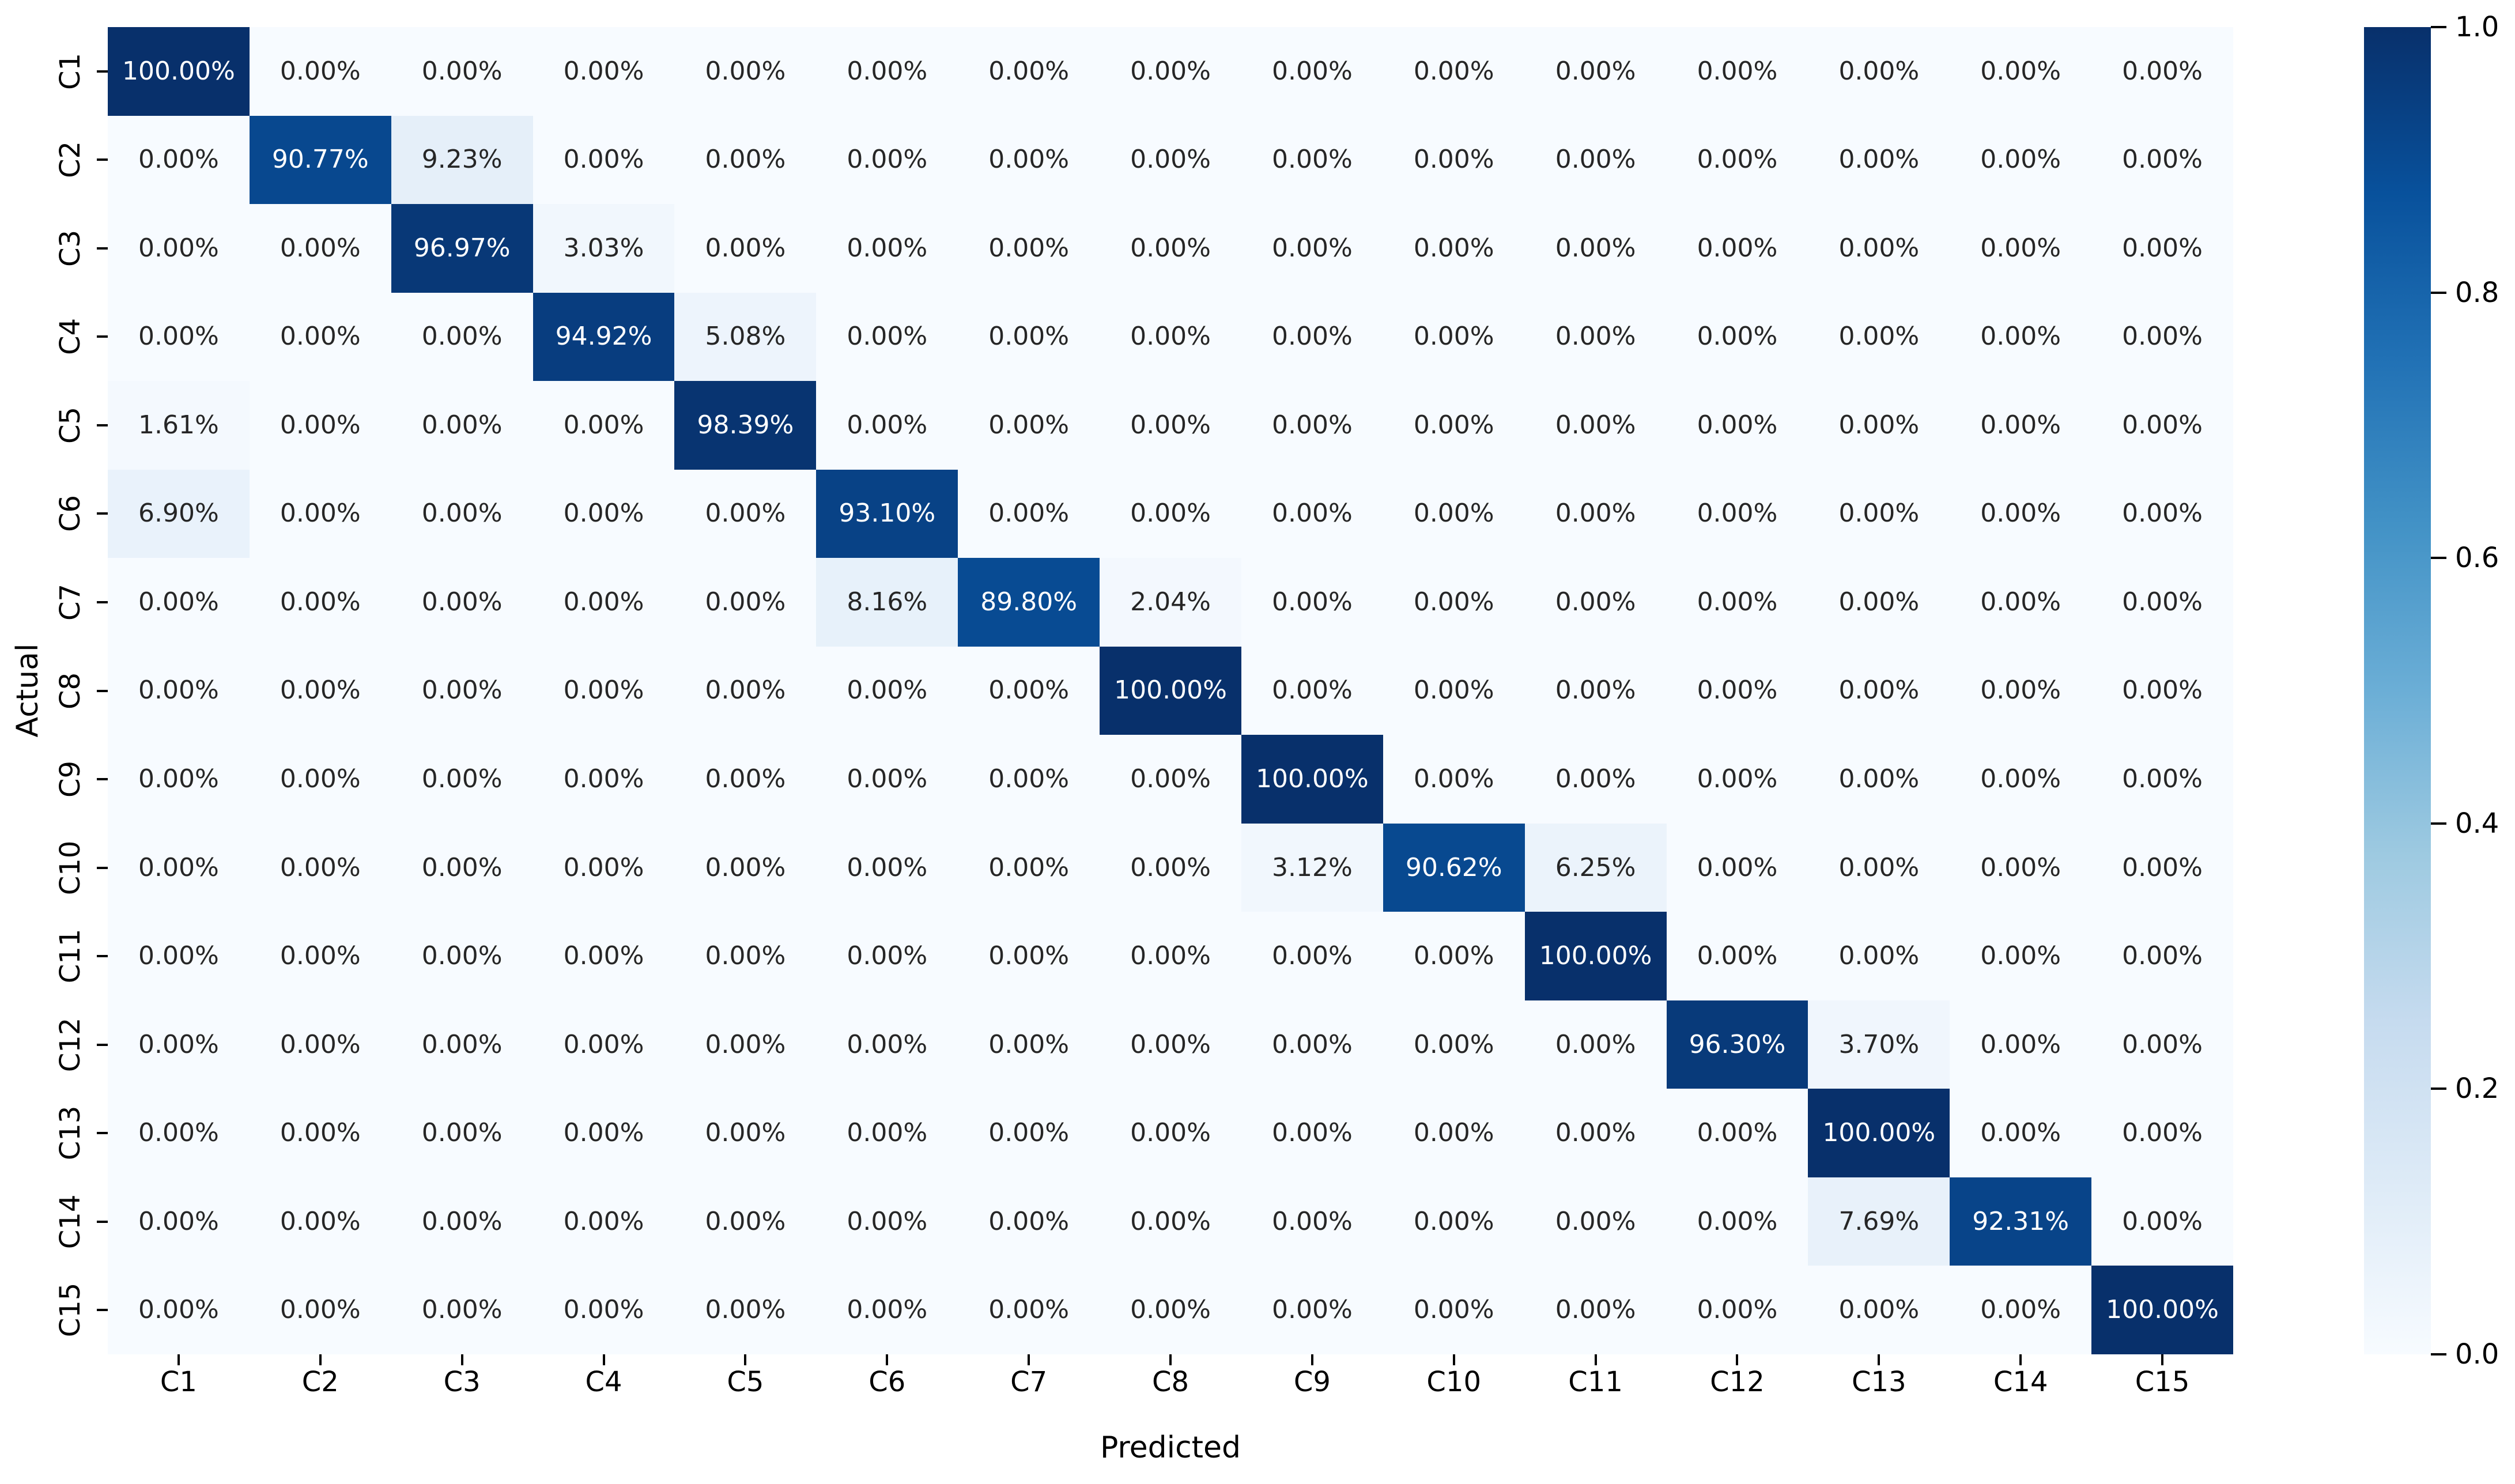 The height and width of the screenshot is (1484, 2515). I want to click on heatmap-cell: 96.30%, so click(1737, 1044).